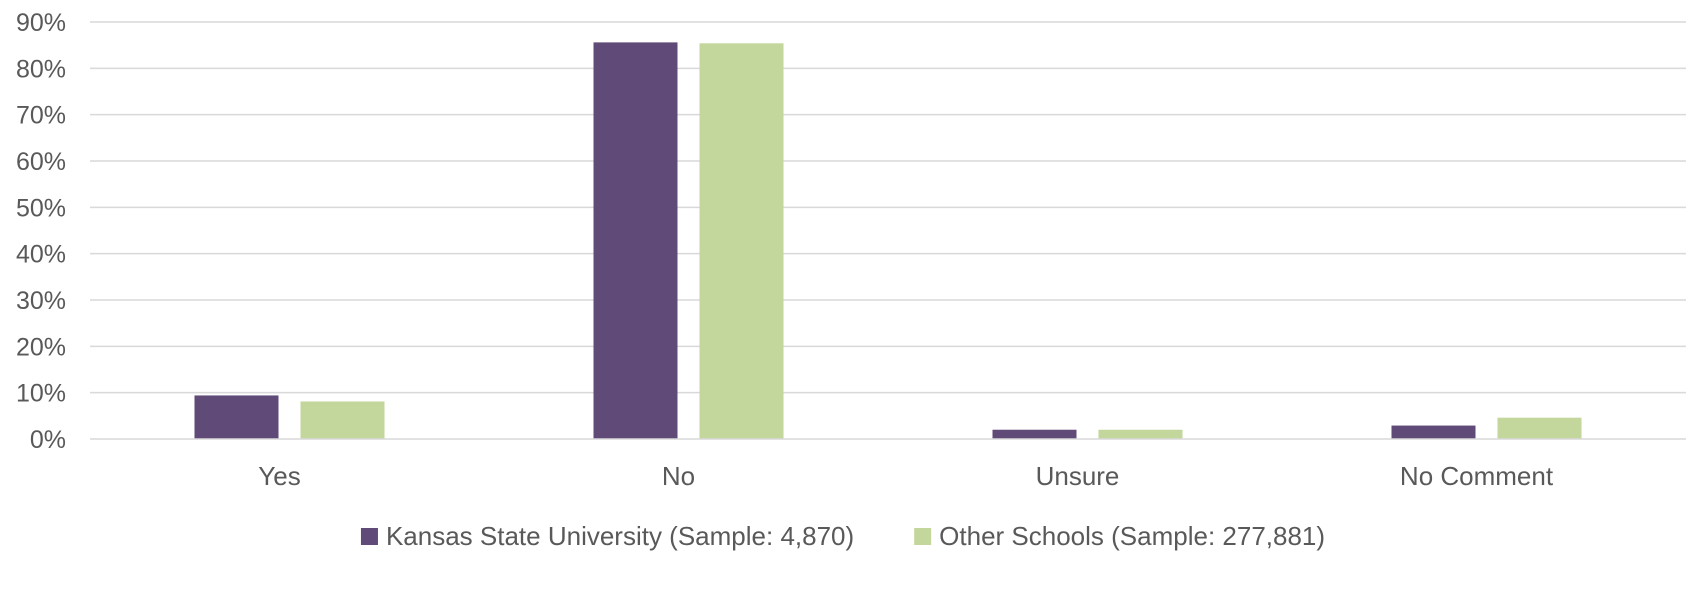 The width and height of the screenshot is (1686, 590). I want to click on y-tick-label: 20%, so click(41, 347).